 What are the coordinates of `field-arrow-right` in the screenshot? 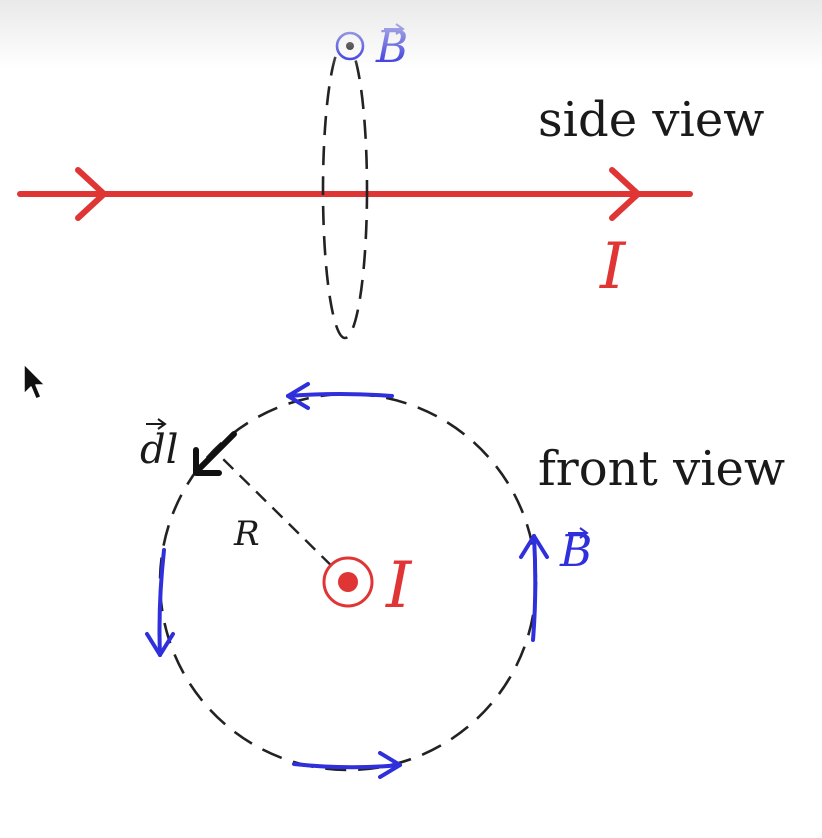 It's located at (534, 588).